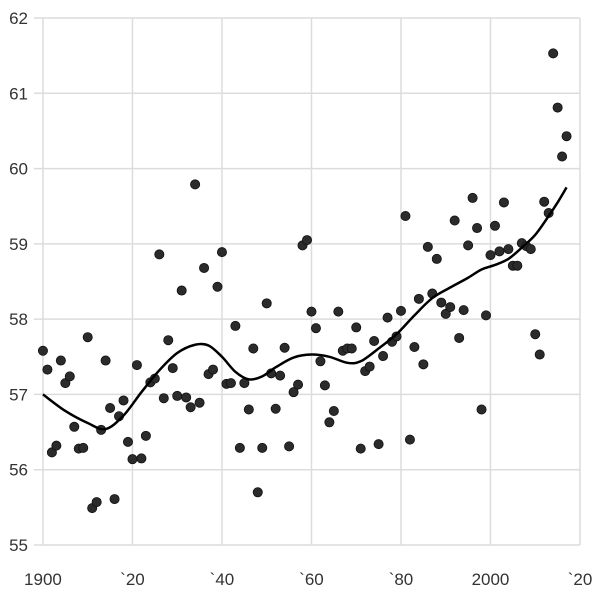 The image size is (612, 598). Describe the element at coordinates (491, 579) in the screenshot. I see `x-tick-label: 2000` at that location.